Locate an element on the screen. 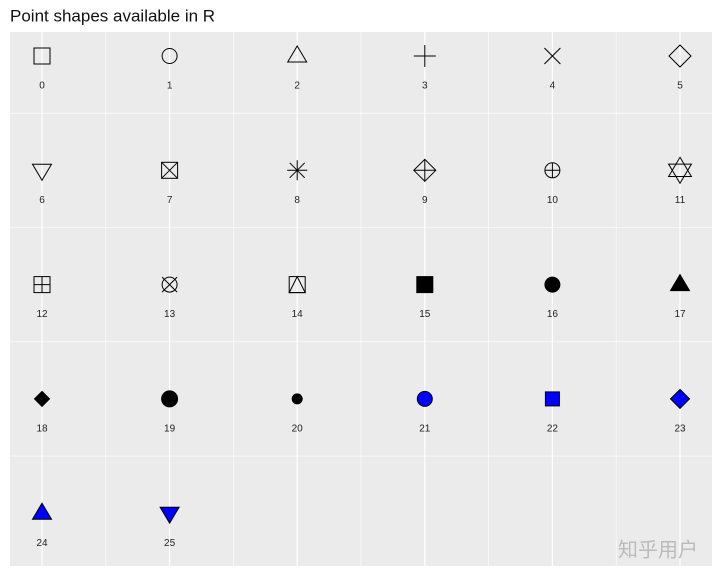  shape-label: 14 is located at coordinates (298, 314).